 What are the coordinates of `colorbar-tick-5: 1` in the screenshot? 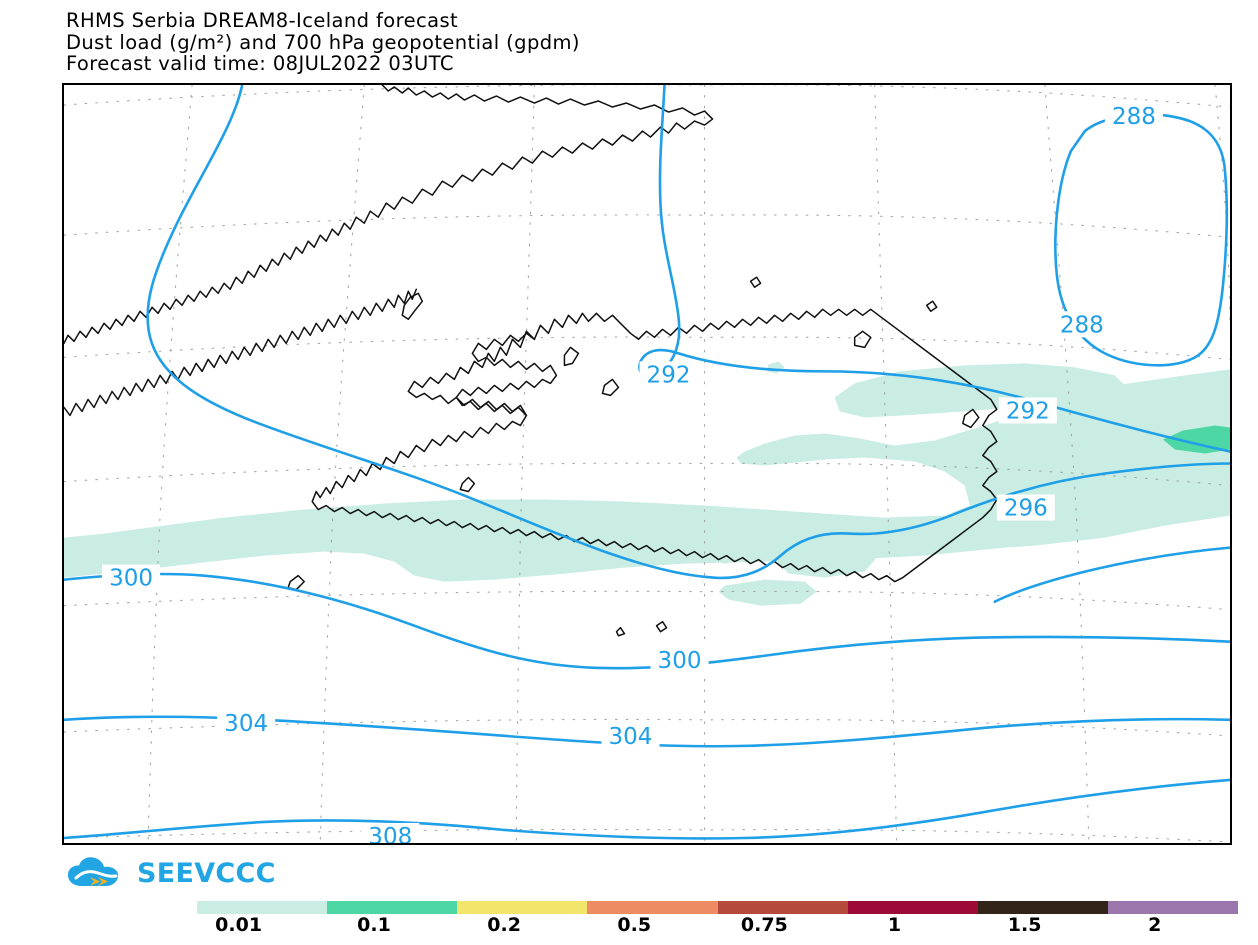 It's located at (894, 925).